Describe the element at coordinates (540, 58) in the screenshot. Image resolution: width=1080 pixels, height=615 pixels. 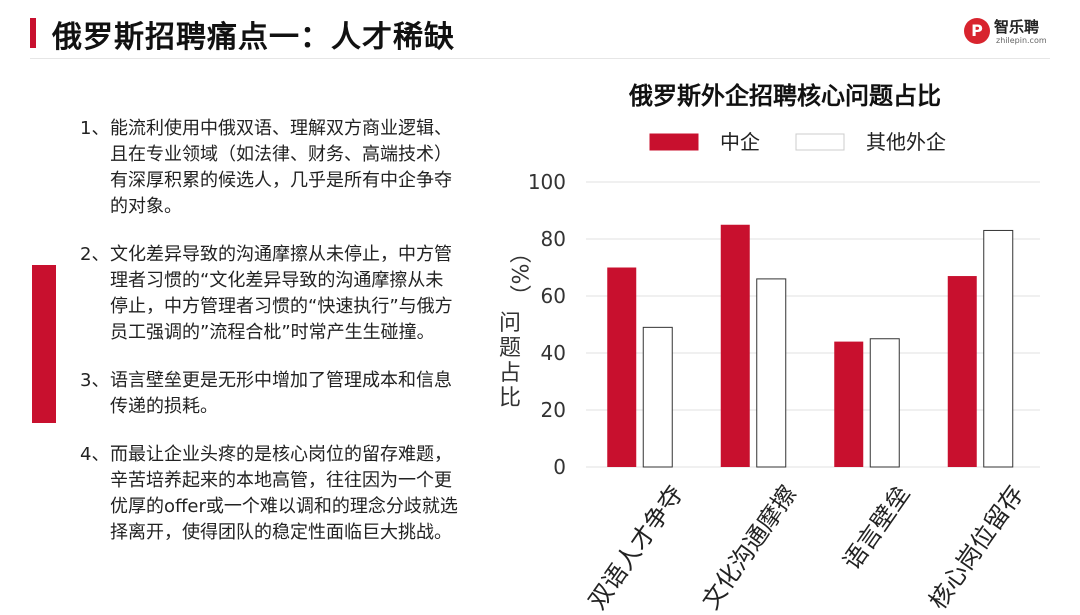
I see `header-divider` at that location.